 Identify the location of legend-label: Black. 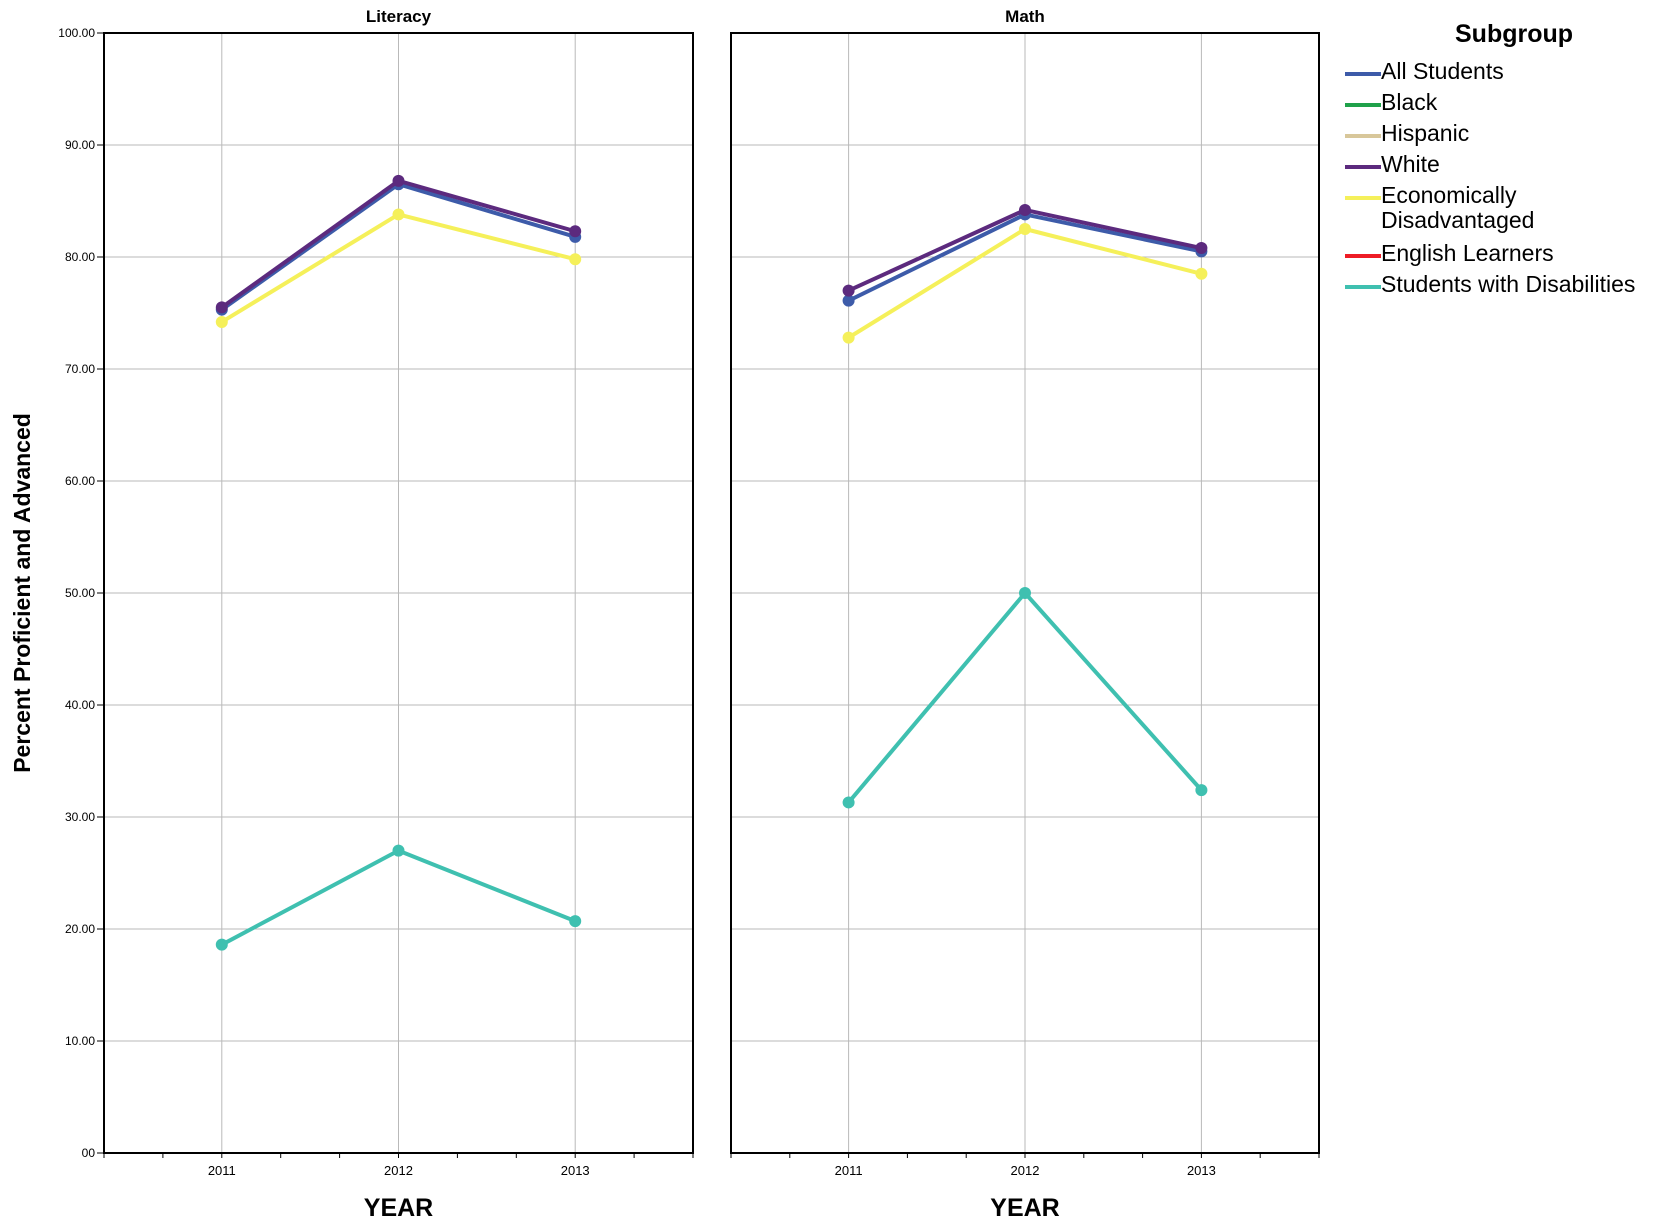
(1409, 102).